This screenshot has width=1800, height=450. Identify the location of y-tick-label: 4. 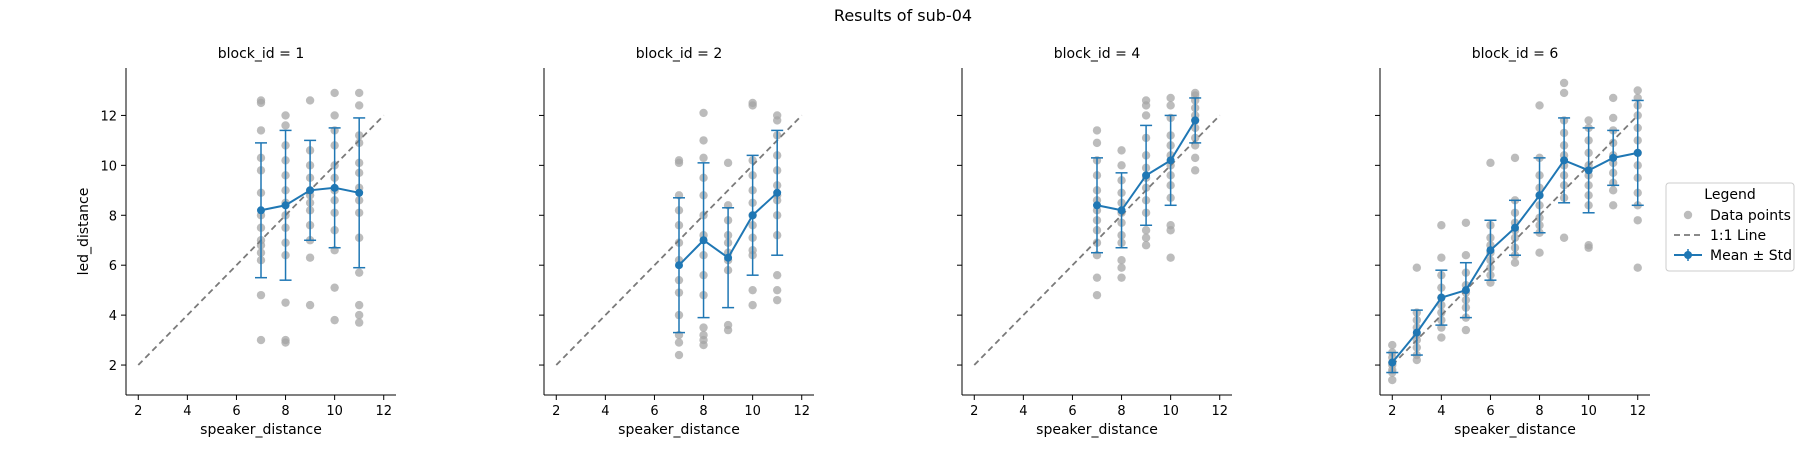
(113, 316).